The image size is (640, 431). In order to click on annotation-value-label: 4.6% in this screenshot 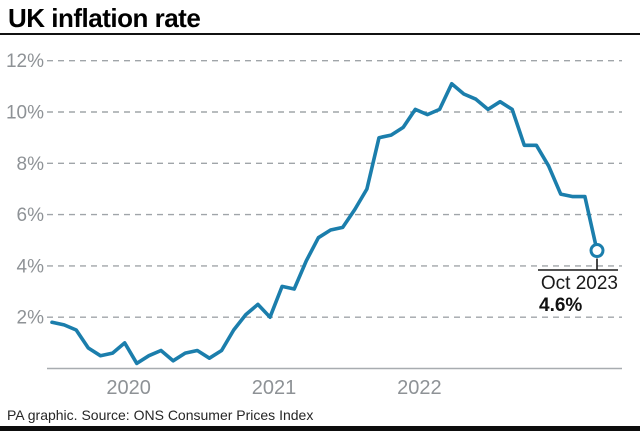, I will do `click(561, 305)`.